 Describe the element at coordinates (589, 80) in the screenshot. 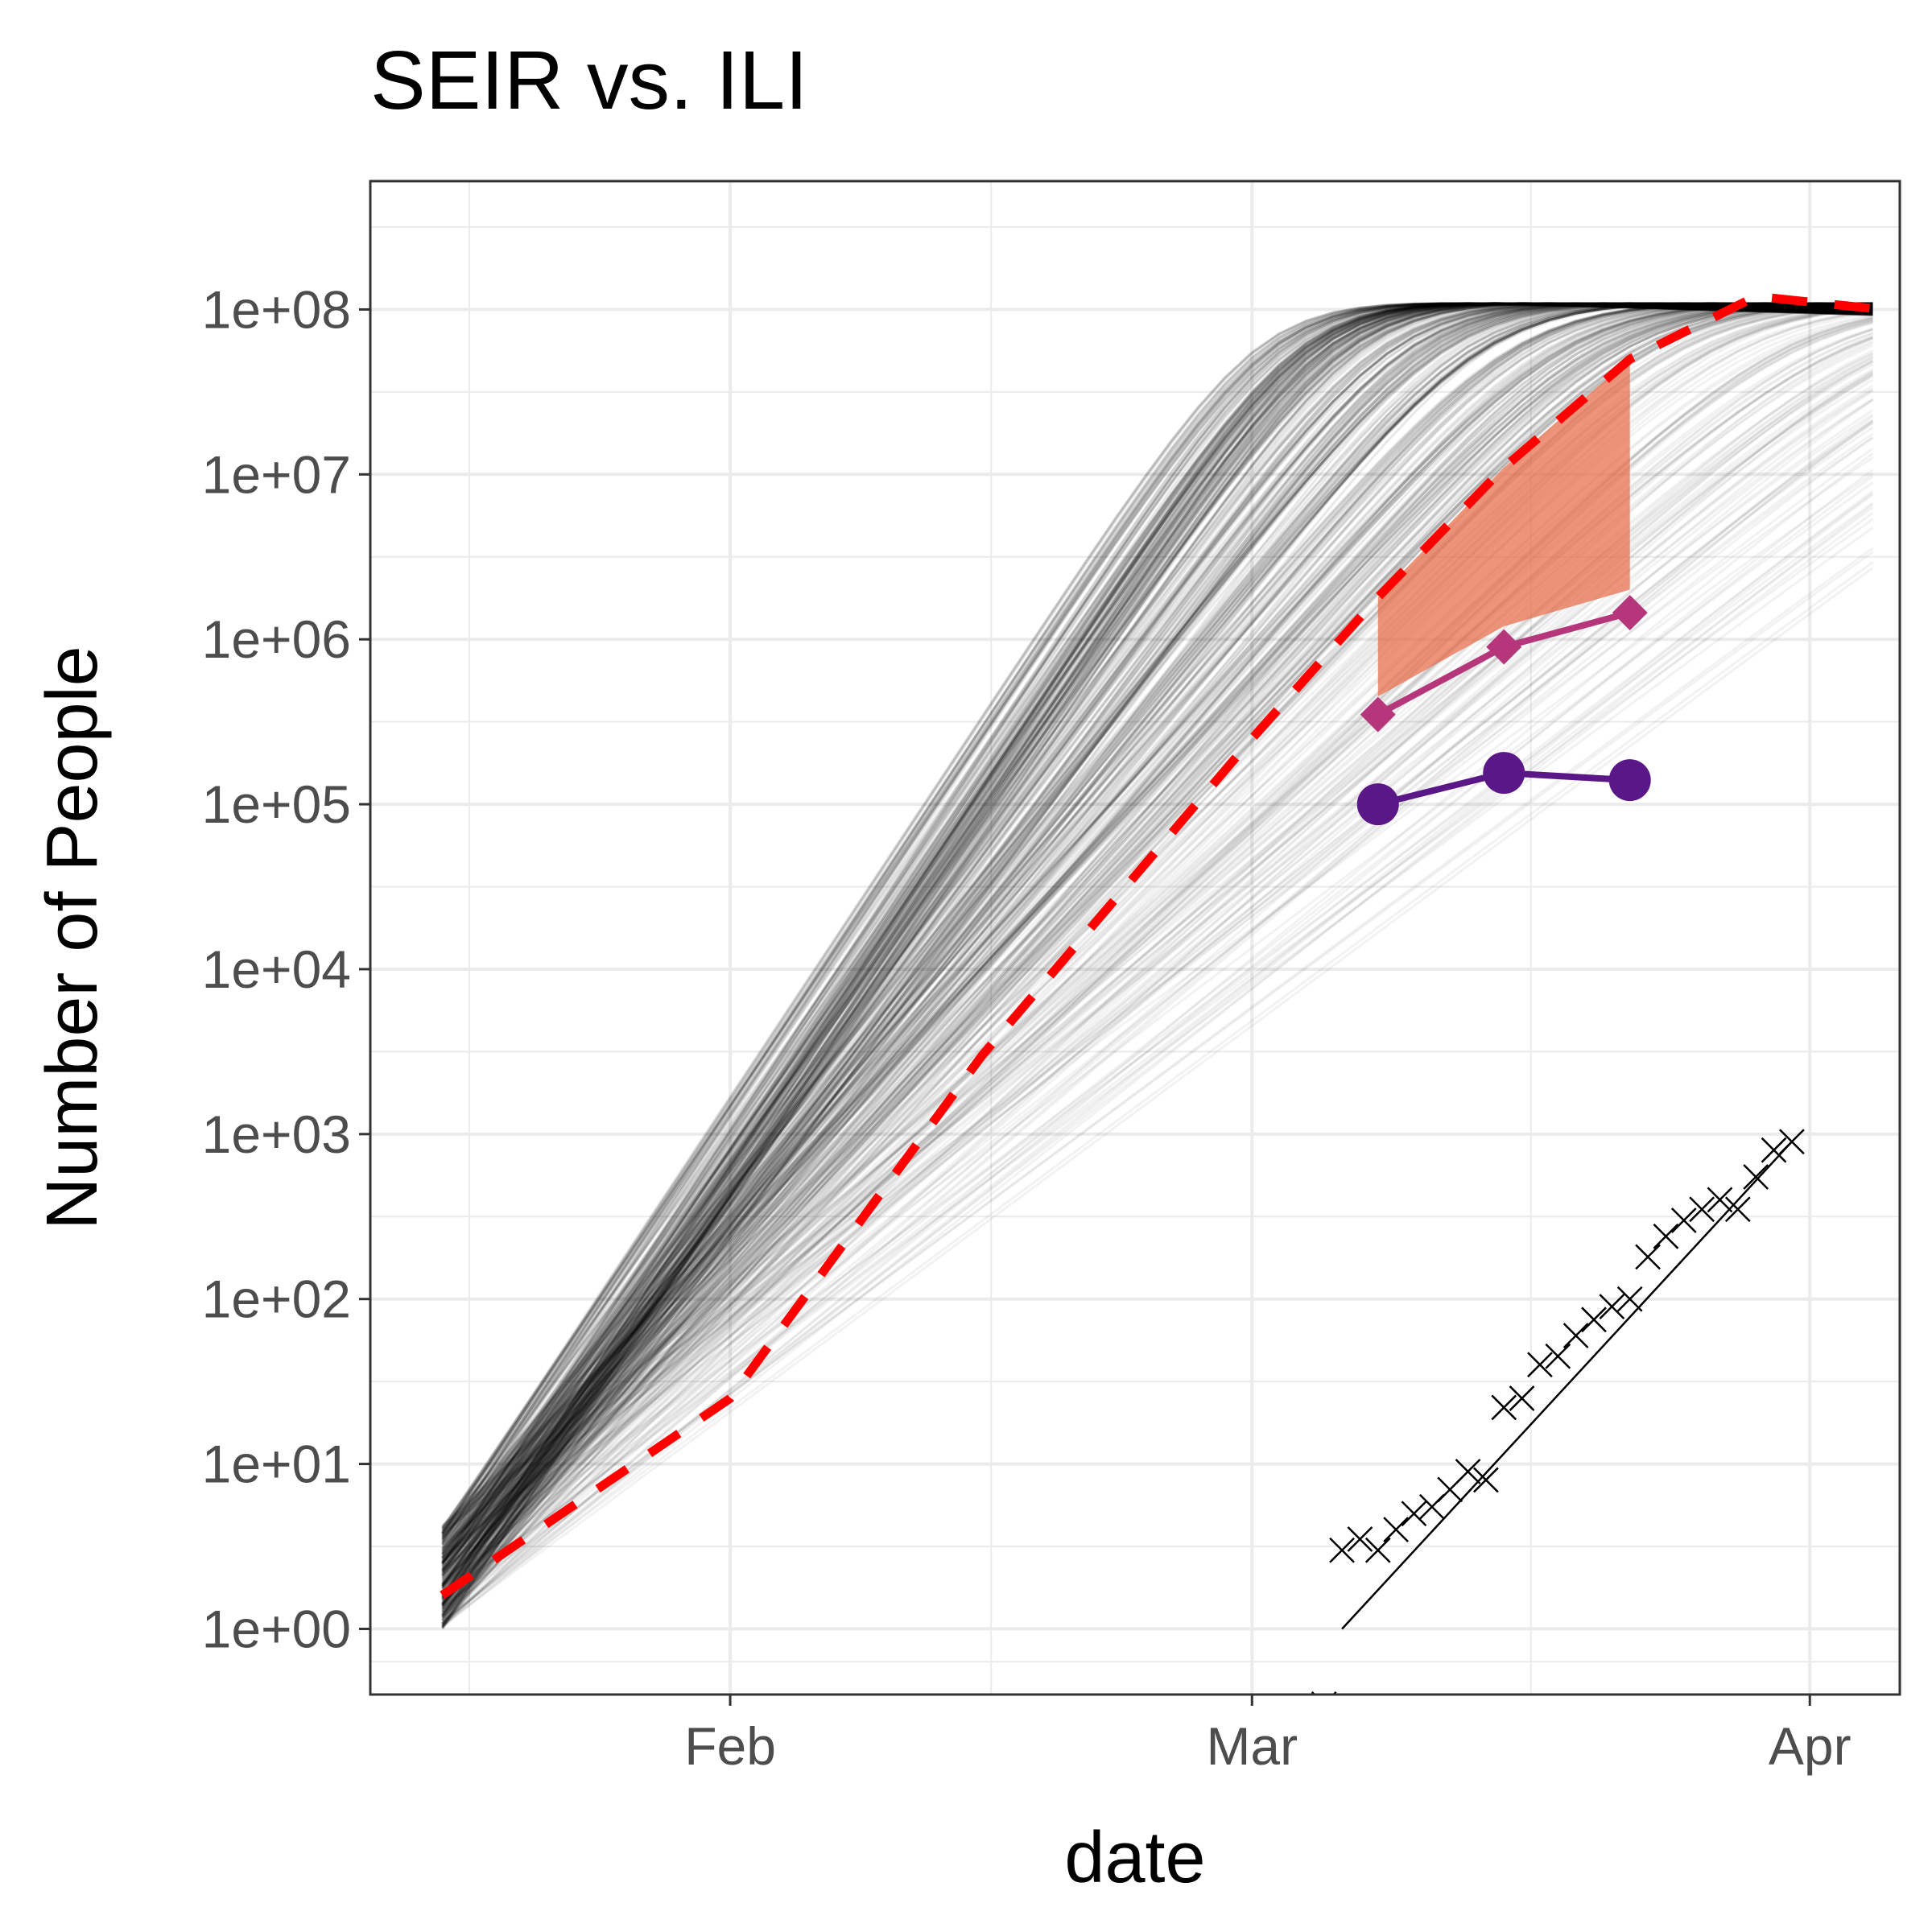

I see `chart-title: SEIR vs. ILI` at that location.